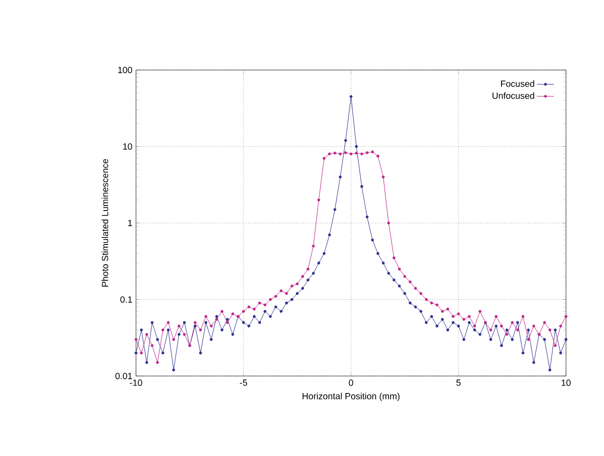 This screenshot has height=456, width=604. I want to click on y-tick-label: 1, so click(130, 223).